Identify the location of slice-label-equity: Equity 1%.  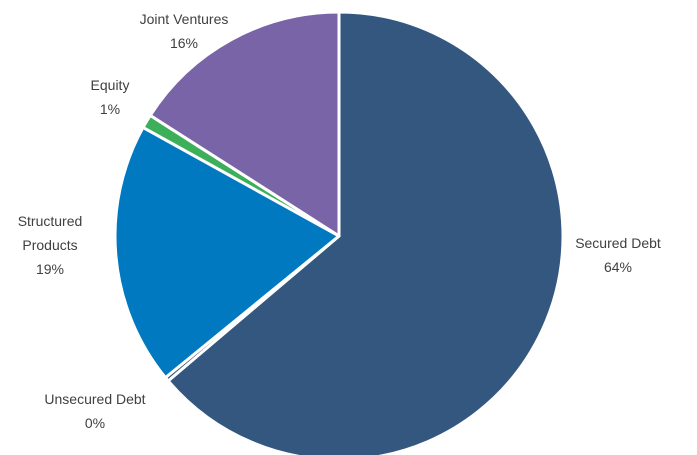
(110, 97).